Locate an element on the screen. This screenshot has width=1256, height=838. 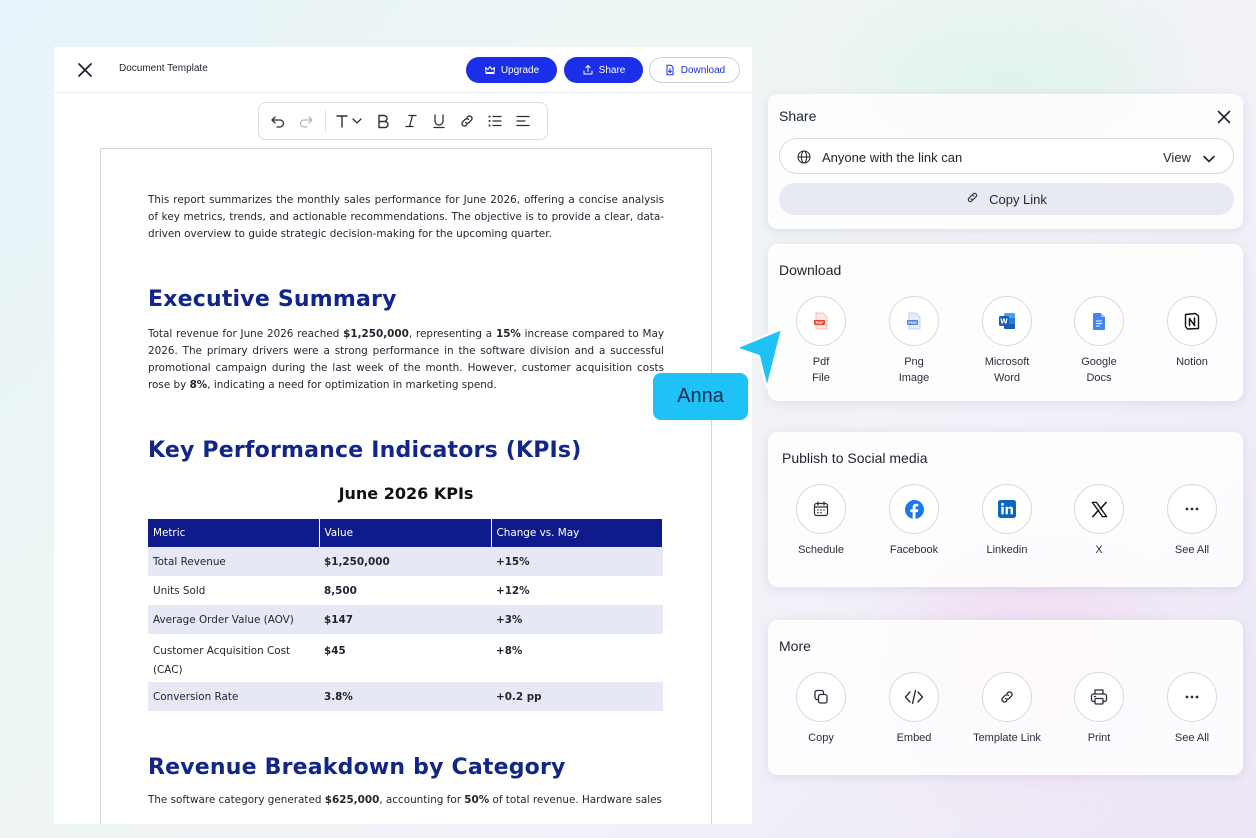
download-button: Download is located at coordinates (694, 70).